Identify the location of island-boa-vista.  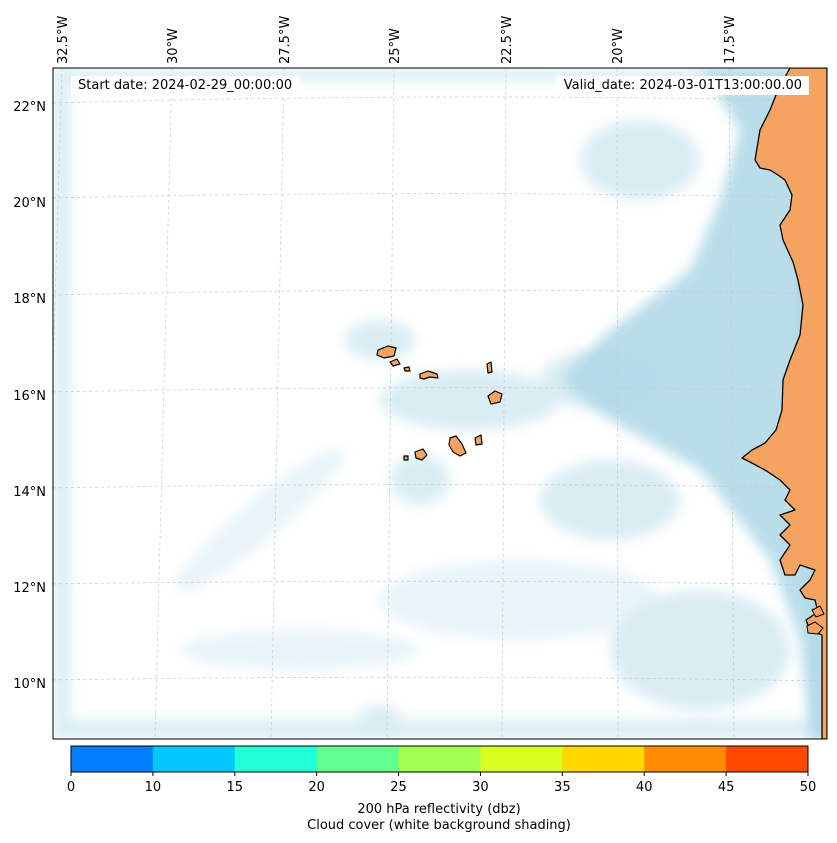
(495, 397).